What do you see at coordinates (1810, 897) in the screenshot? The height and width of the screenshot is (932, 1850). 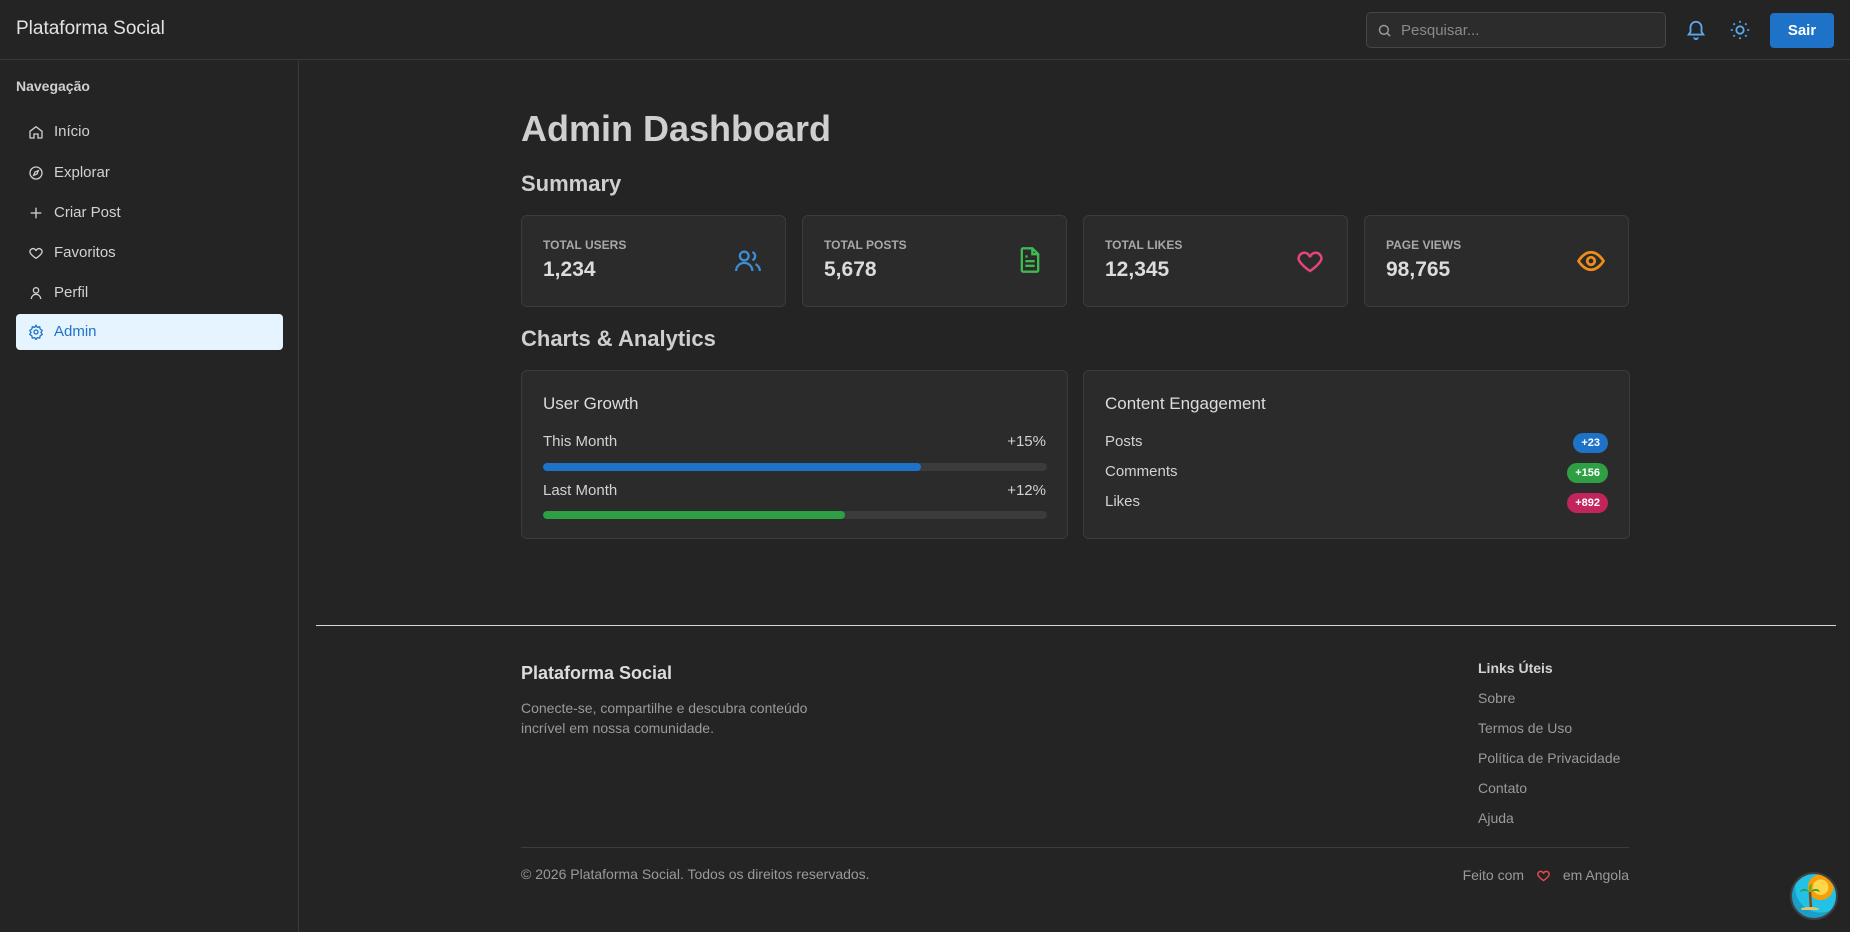 I see `palm-tree-icon` at bounding box center [1810, 897].